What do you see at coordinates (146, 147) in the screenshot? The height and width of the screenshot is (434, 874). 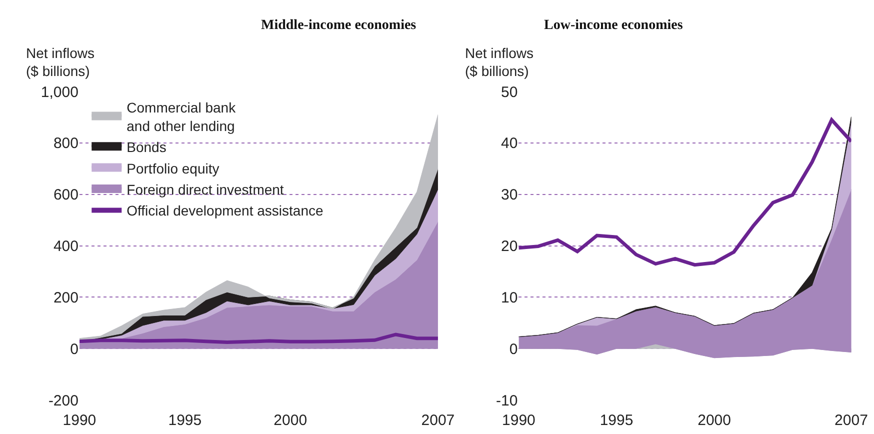 I see `legend-label: Bonds` at bounding box center [146, 147].